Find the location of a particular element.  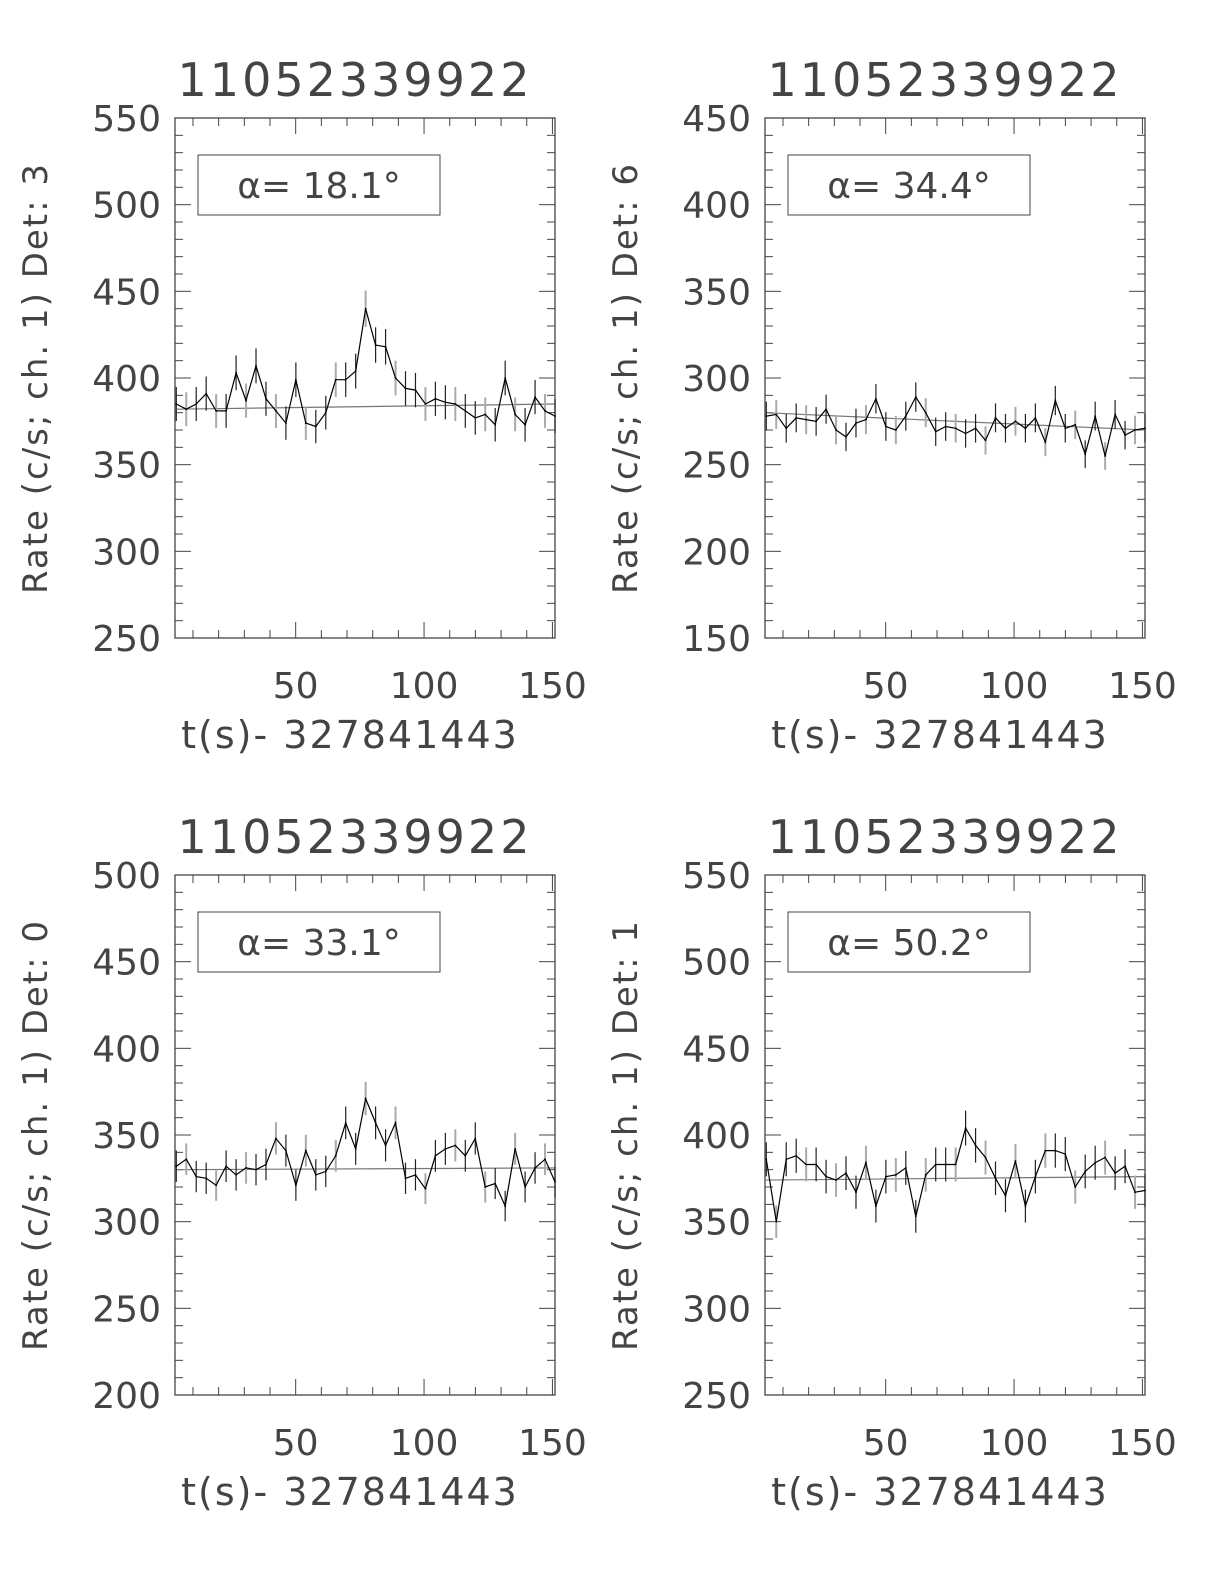

legend-alpha-label: α= 18.1° is located at coordinates (319, 186).